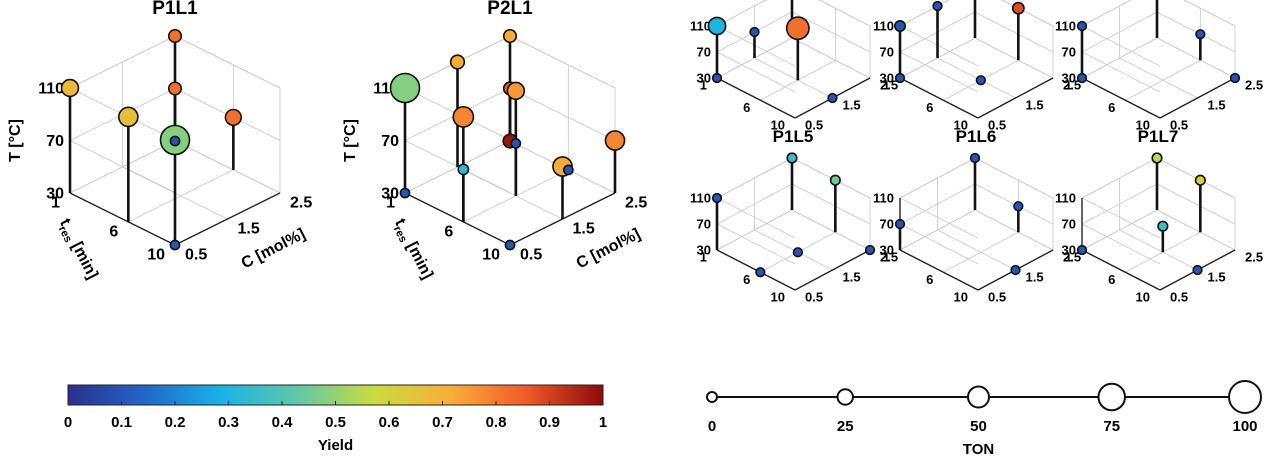 This screenshot has height=458, width=1283. I want to click on panel-p1l7: 30 70 110 1 6 10 0.5 1.5 2.5 P1L7, so click(1159, 216).